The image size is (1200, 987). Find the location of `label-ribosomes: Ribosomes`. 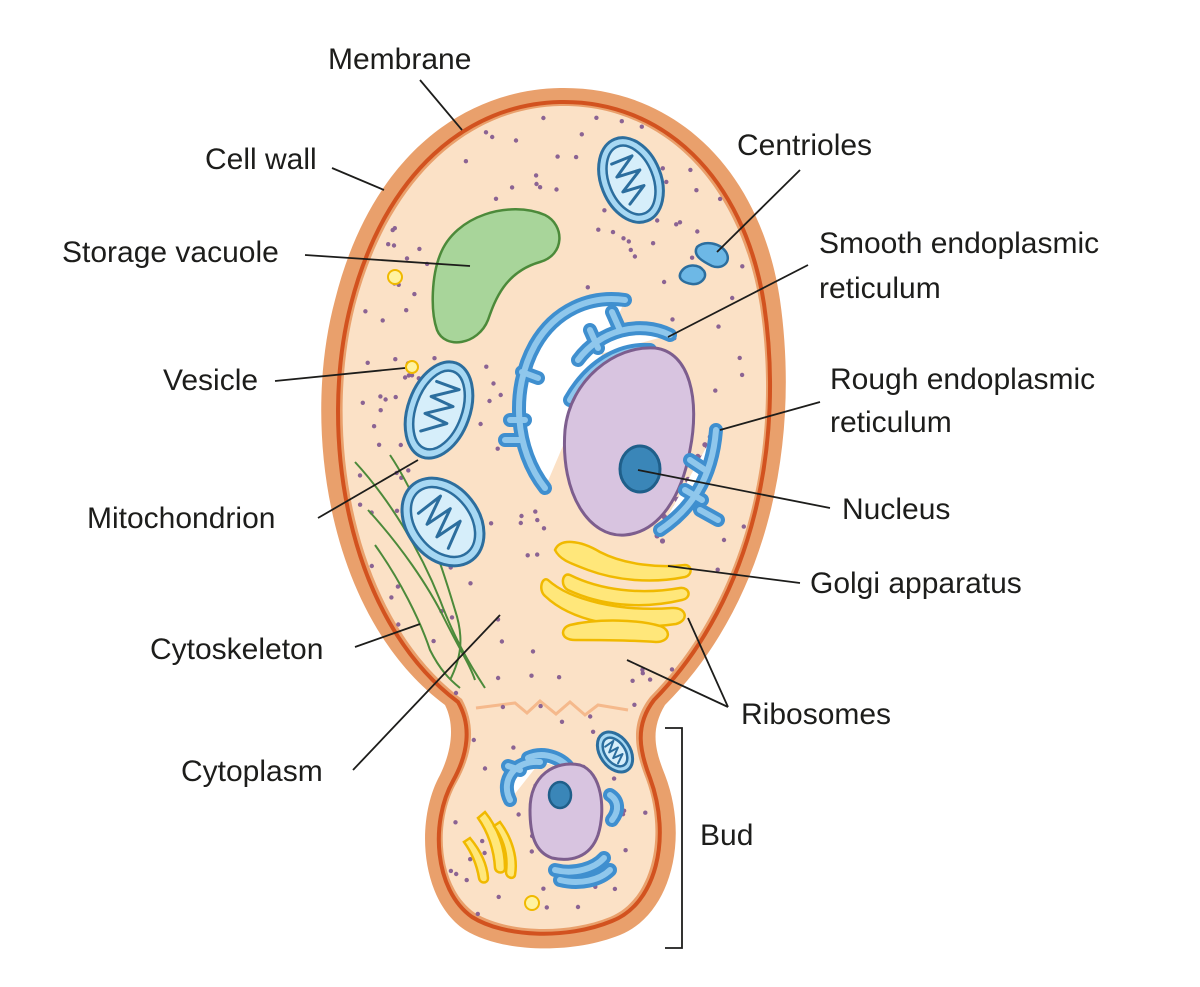

label-ribosomes: Ribosomes is located at coordinates (816, 714).